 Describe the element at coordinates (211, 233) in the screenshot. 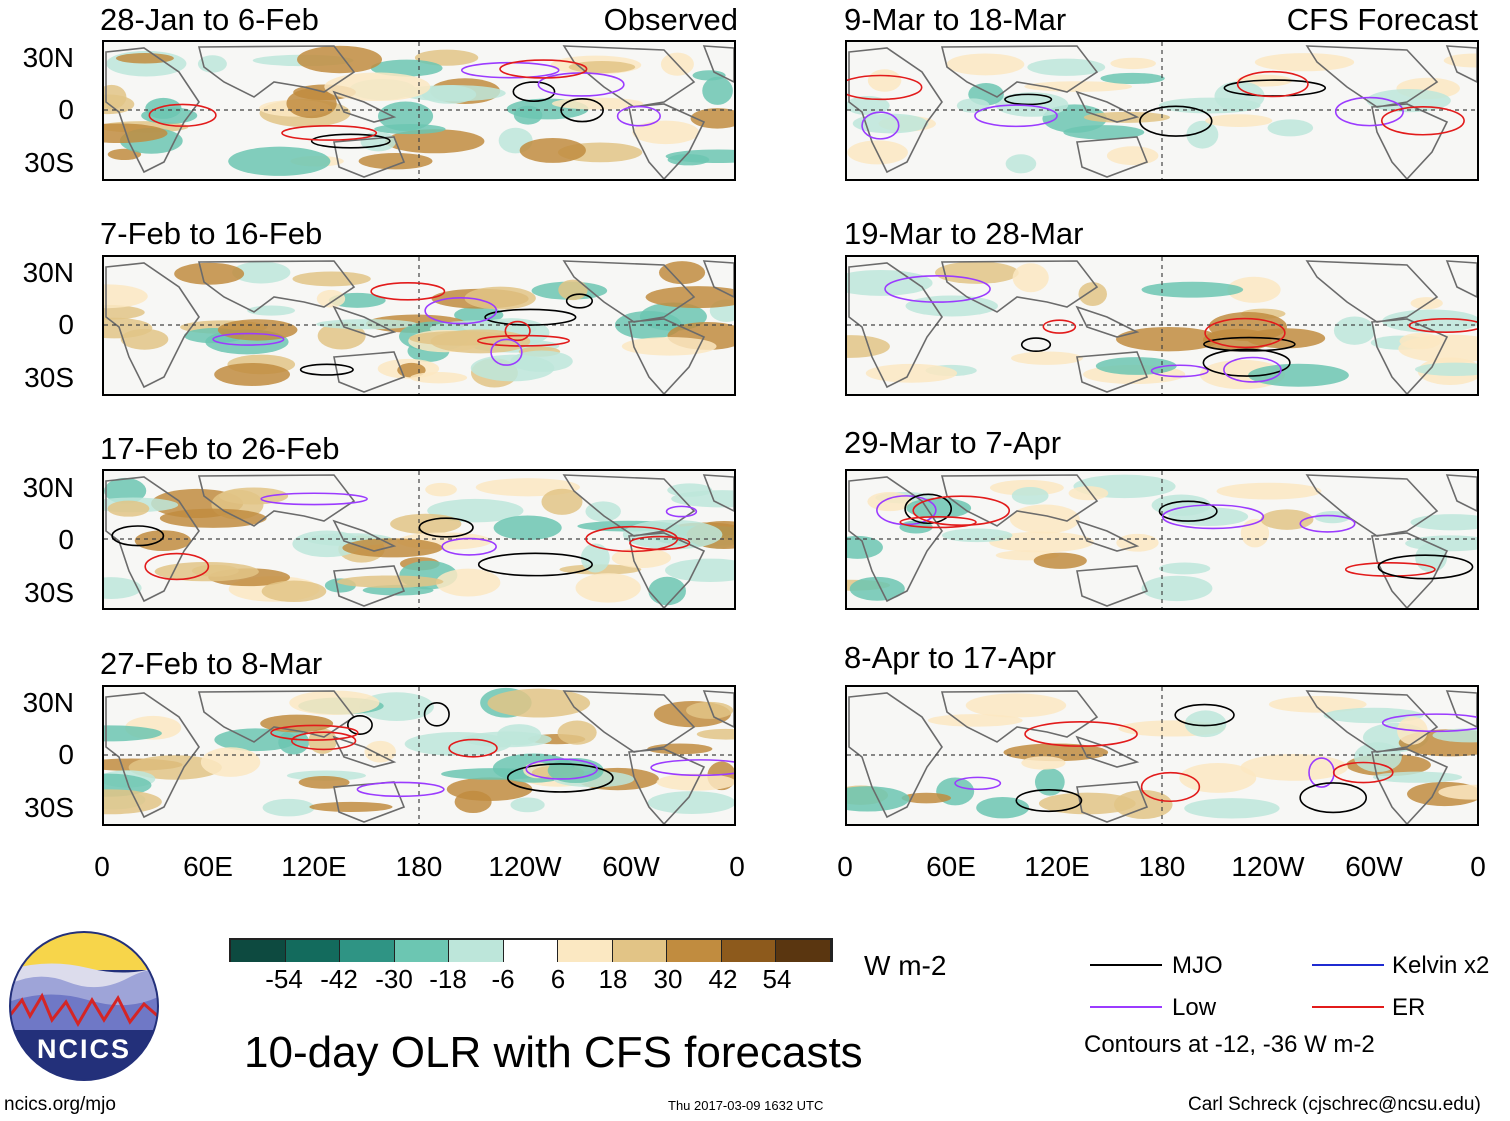

I see `panel-title-obs-2: 7-Feb to 16-Feb` at that location.